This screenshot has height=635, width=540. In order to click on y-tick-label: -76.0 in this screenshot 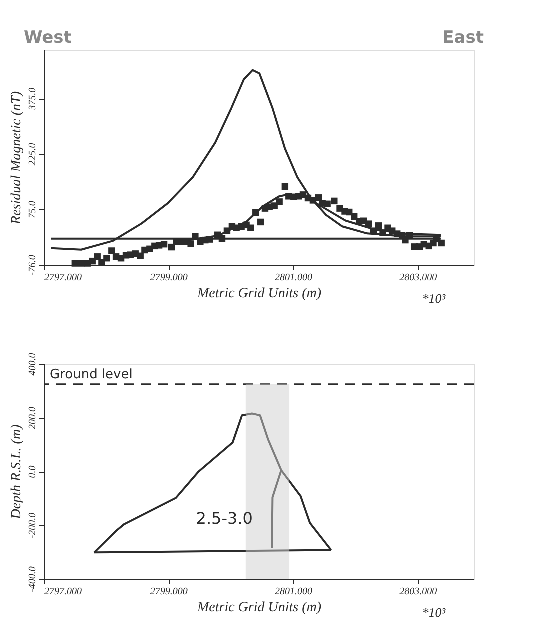, I will do `click(33, 265)`.